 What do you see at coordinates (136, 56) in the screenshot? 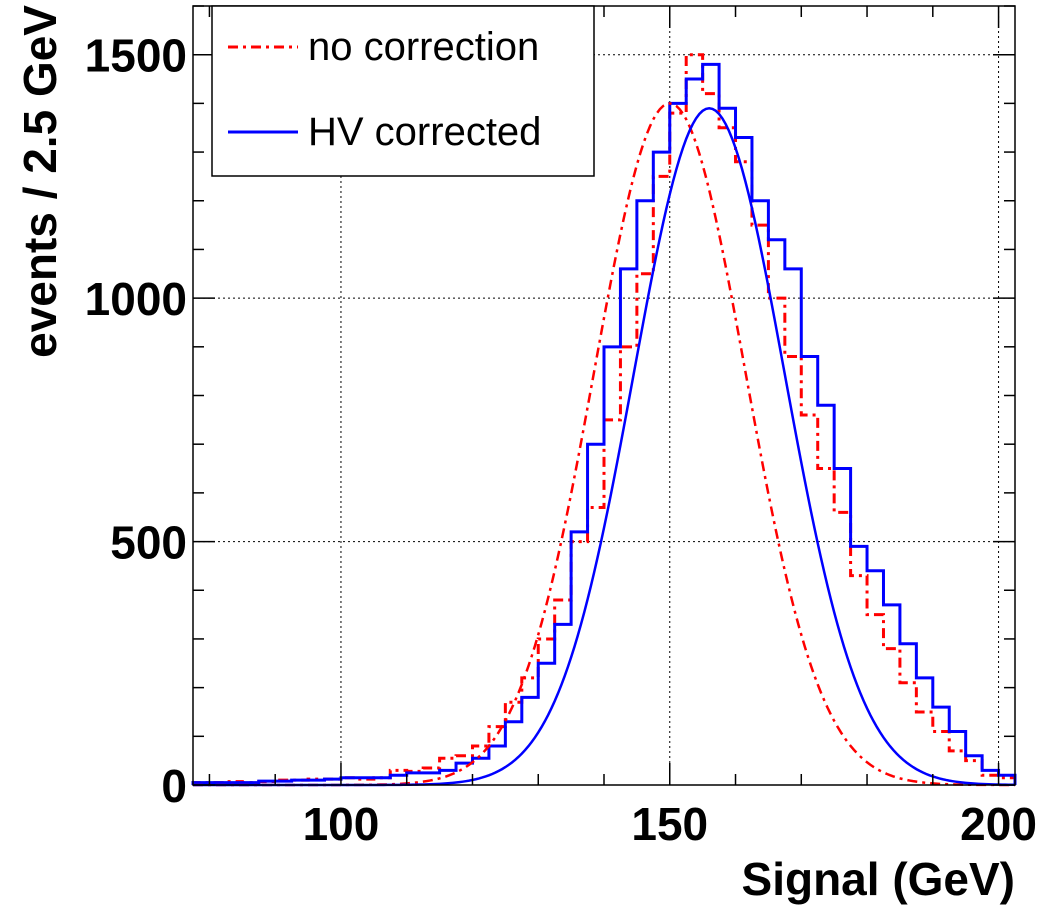
I see `y-tick-label: 1500` at bounding box center [136, 56].